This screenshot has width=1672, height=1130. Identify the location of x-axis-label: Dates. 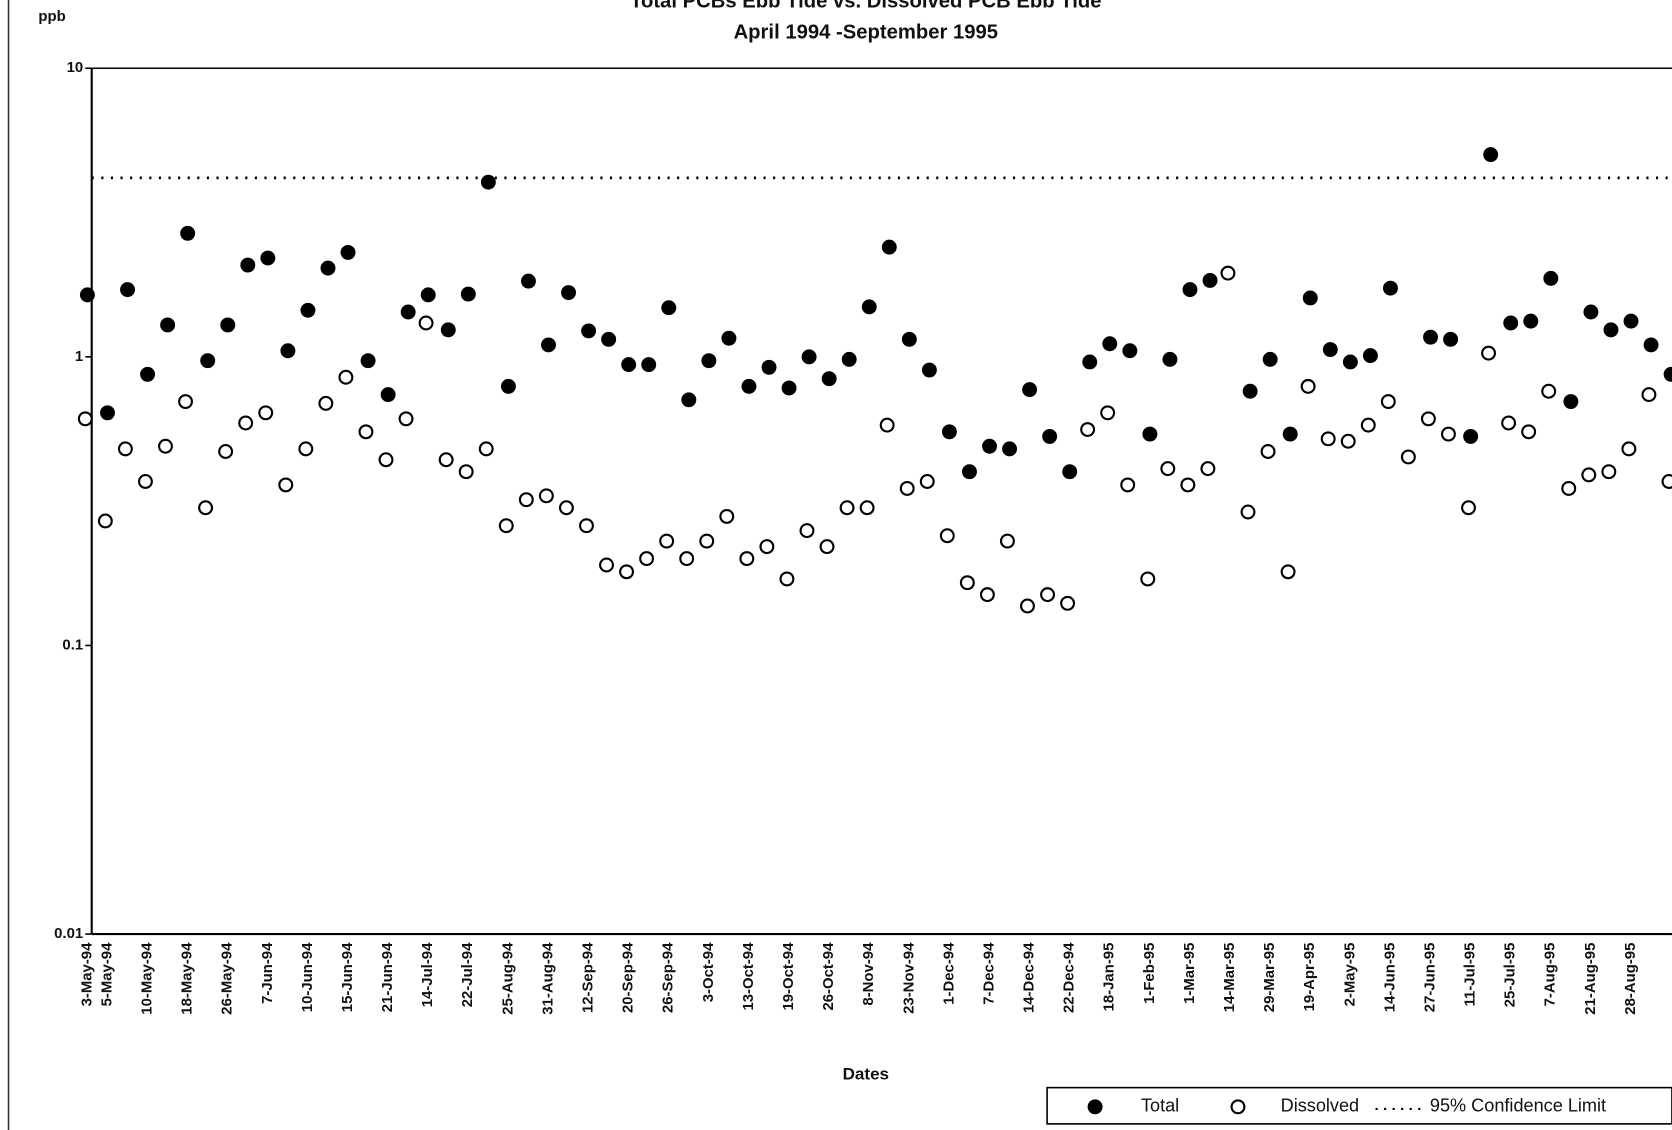
(866, 1073).